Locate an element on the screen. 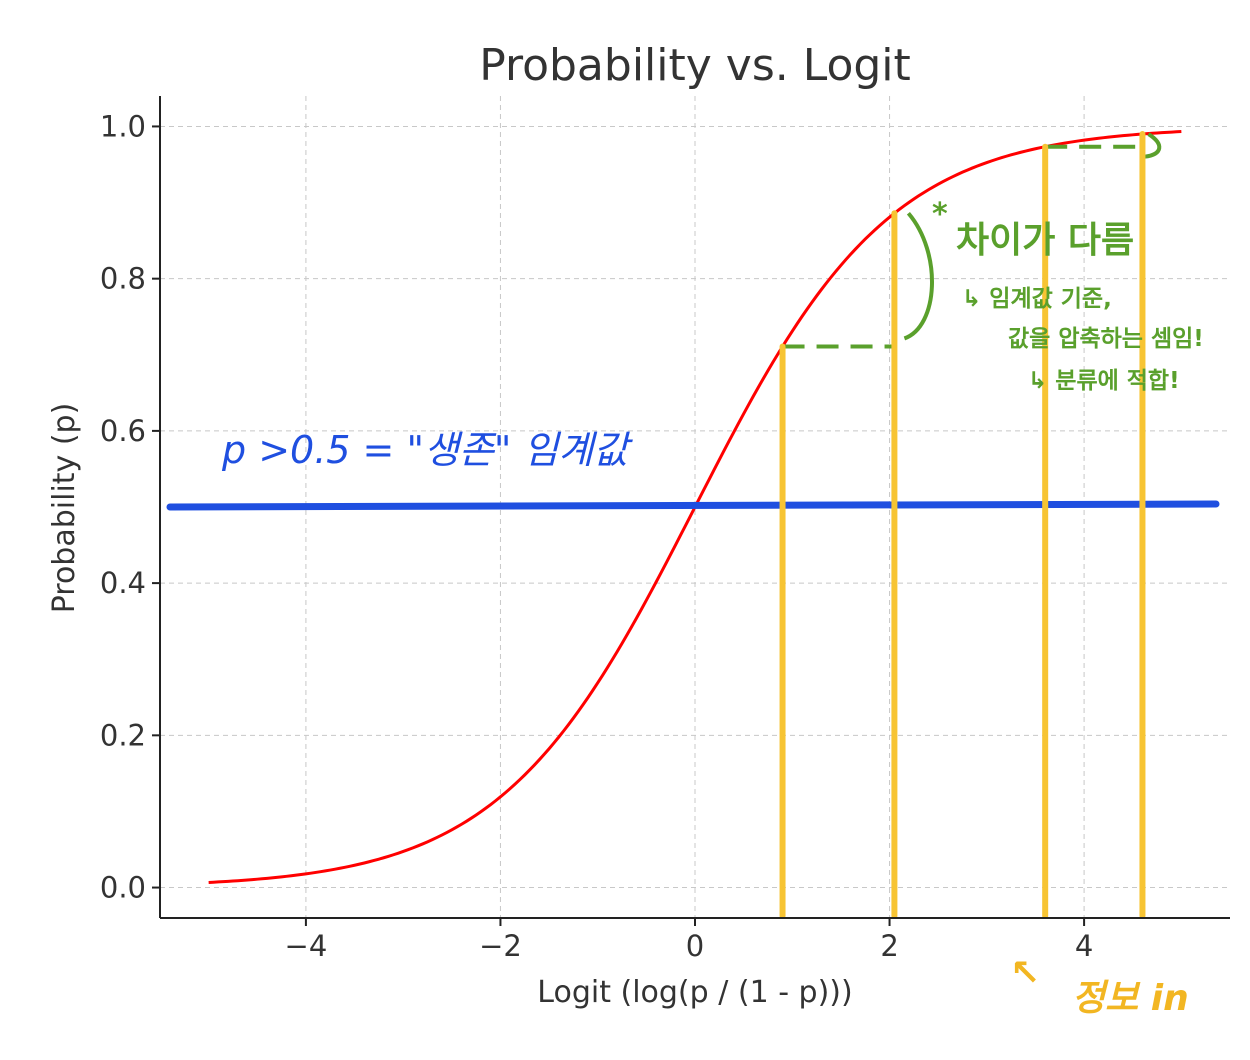  compression-note-1: ↳ 임계값 기준, is located at coordinates (1037, 299).